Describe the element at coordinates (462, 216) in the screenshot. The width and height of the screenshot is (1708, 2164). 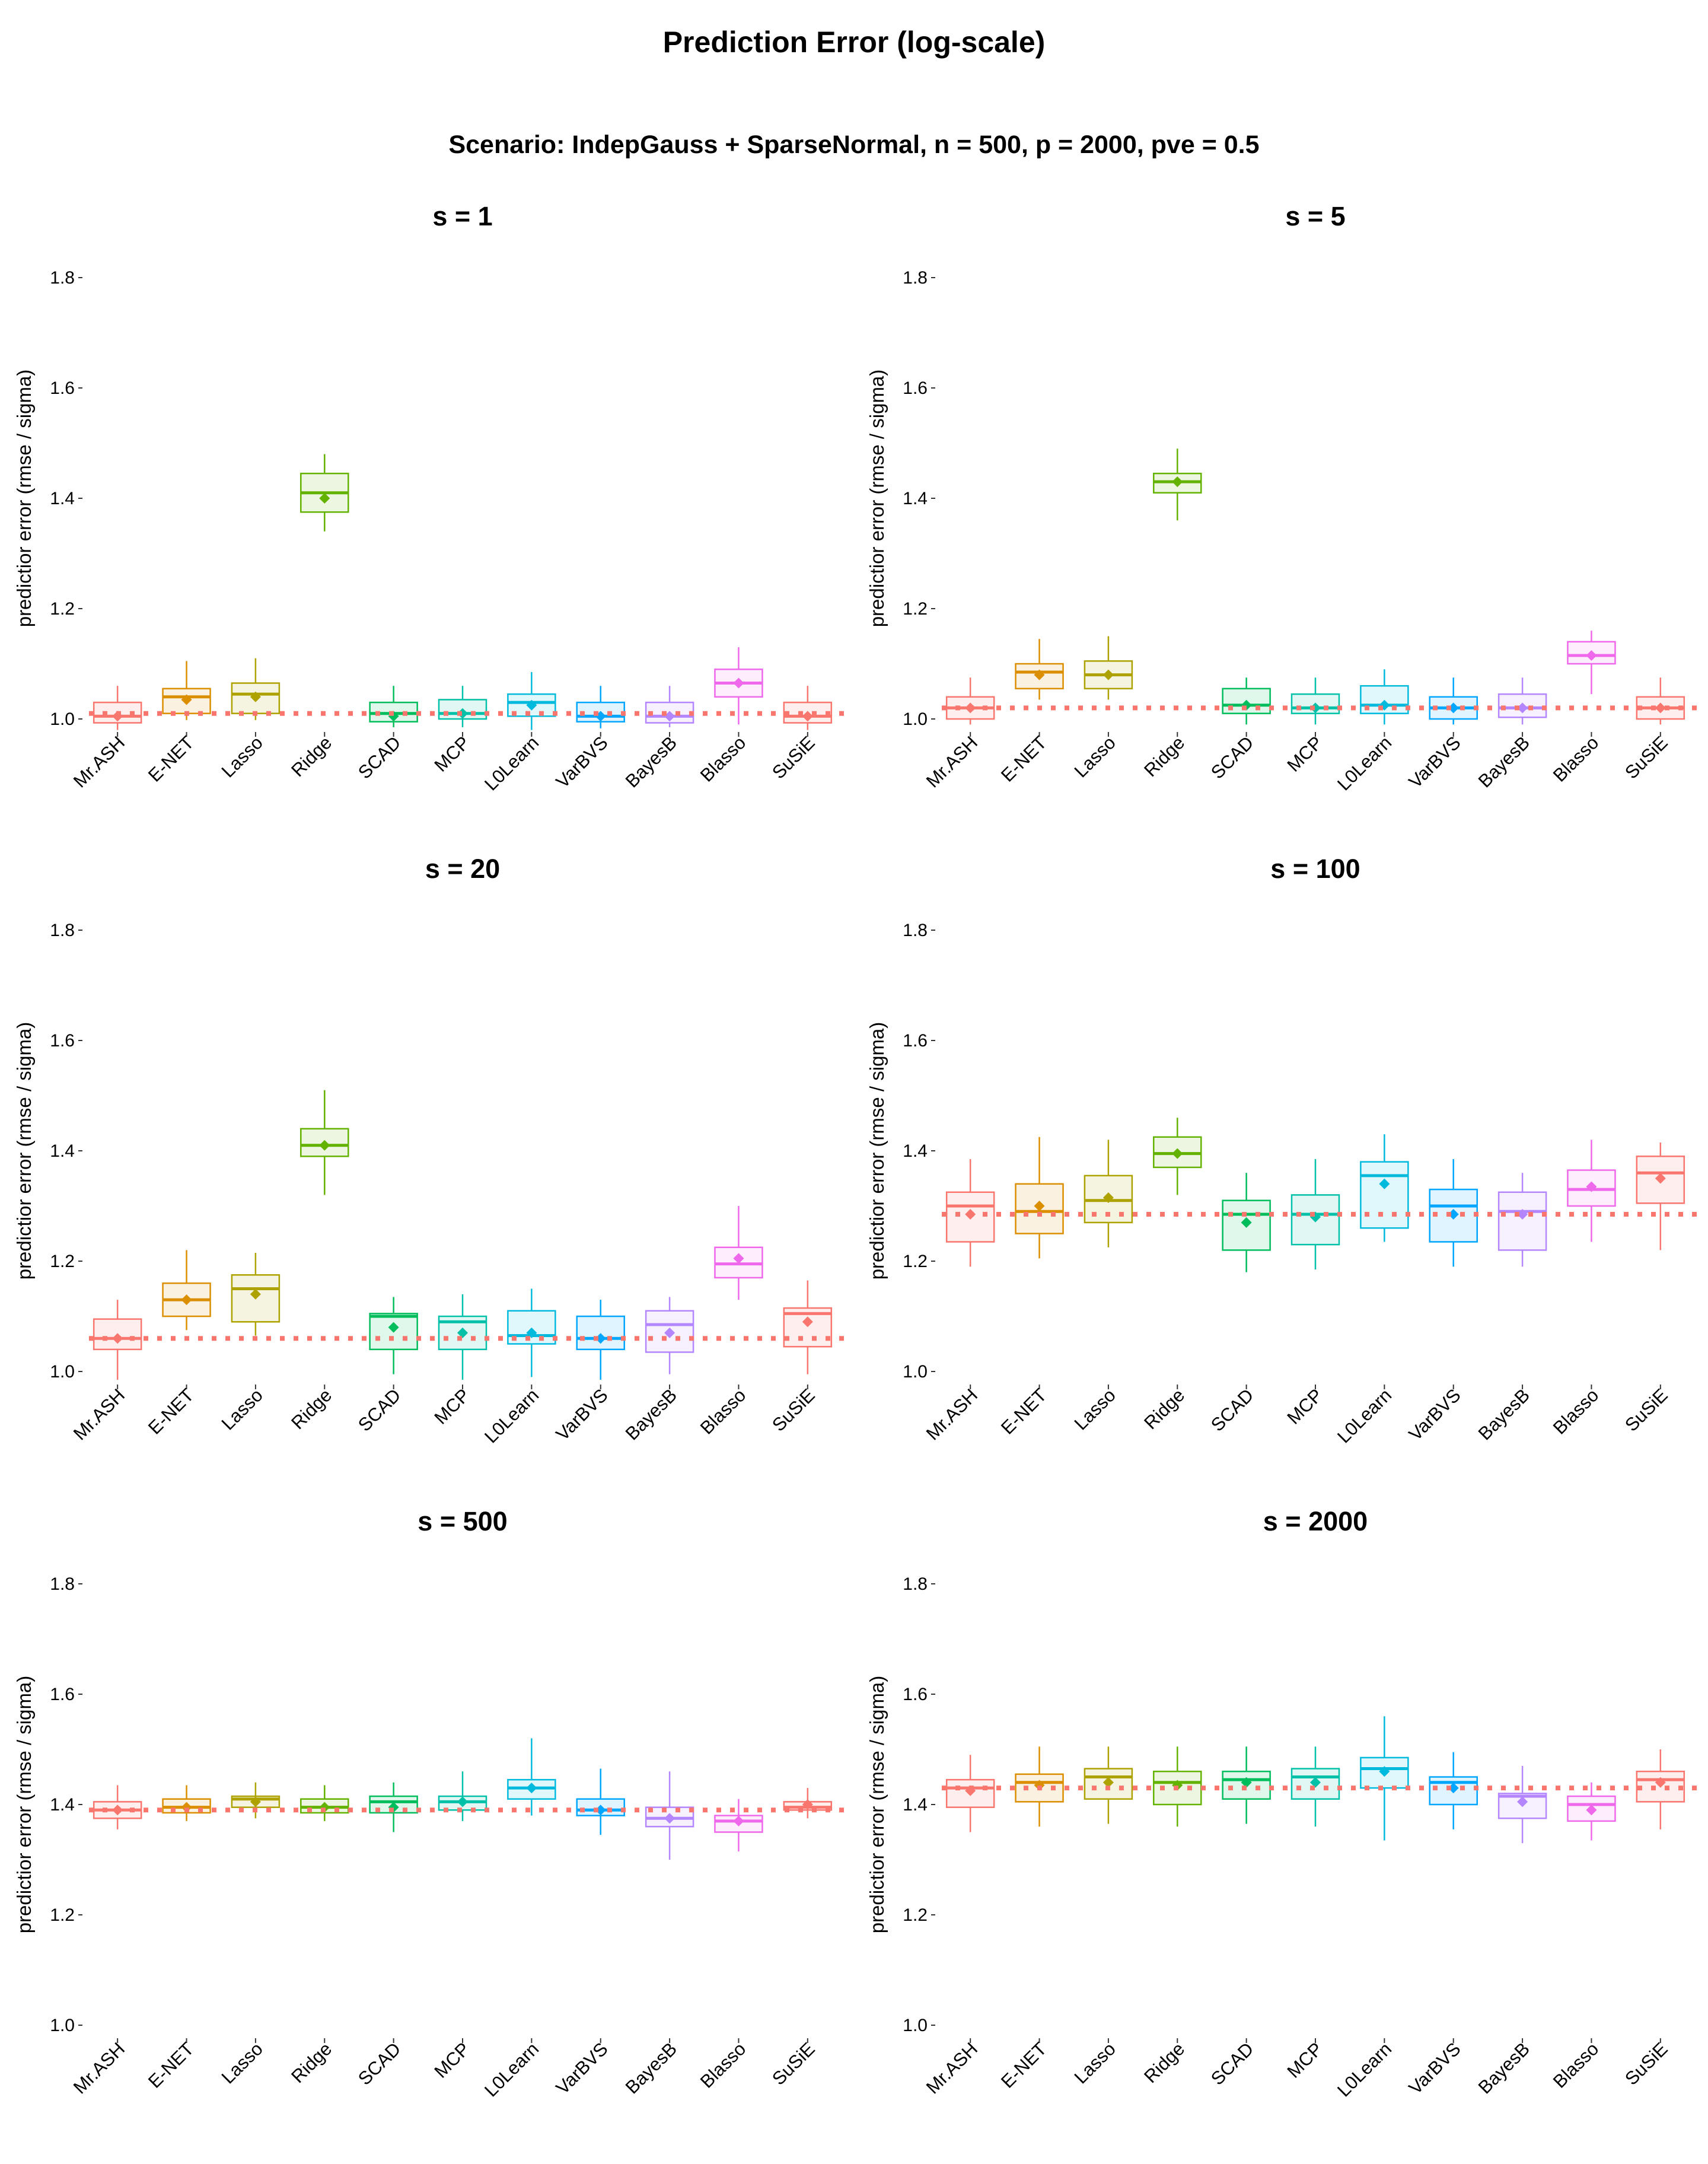
I see `panel-title: s = 1` at that location.